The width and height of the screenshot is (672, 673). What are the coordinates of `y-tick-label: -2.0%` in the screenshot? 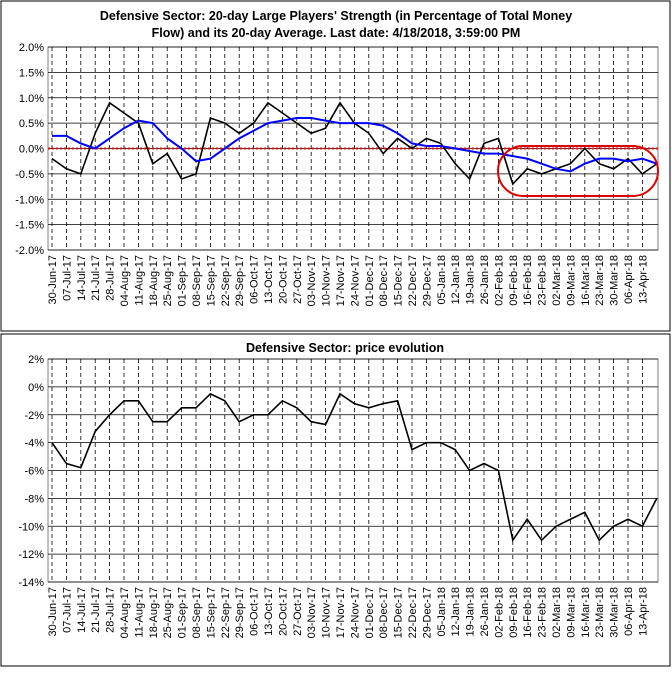 It's located at (29, 251).